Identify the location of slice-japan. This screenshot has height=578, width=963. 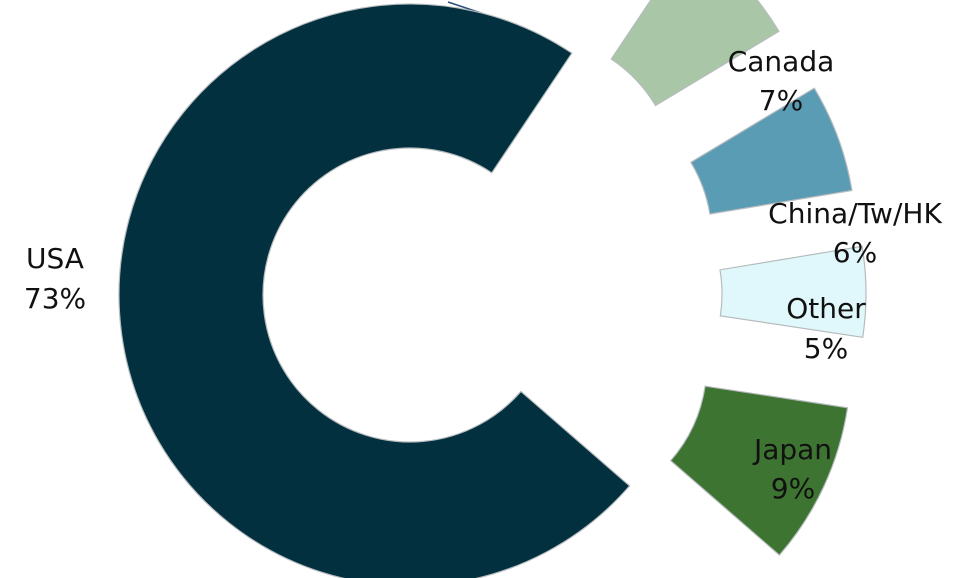
(759, 470).